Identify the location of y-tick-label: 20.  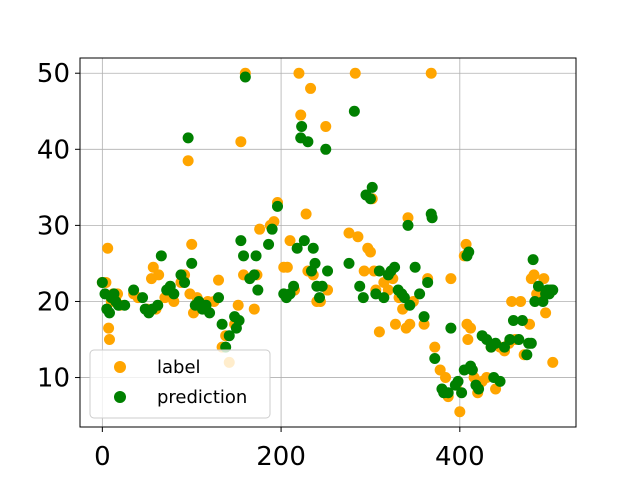
(53, 302).